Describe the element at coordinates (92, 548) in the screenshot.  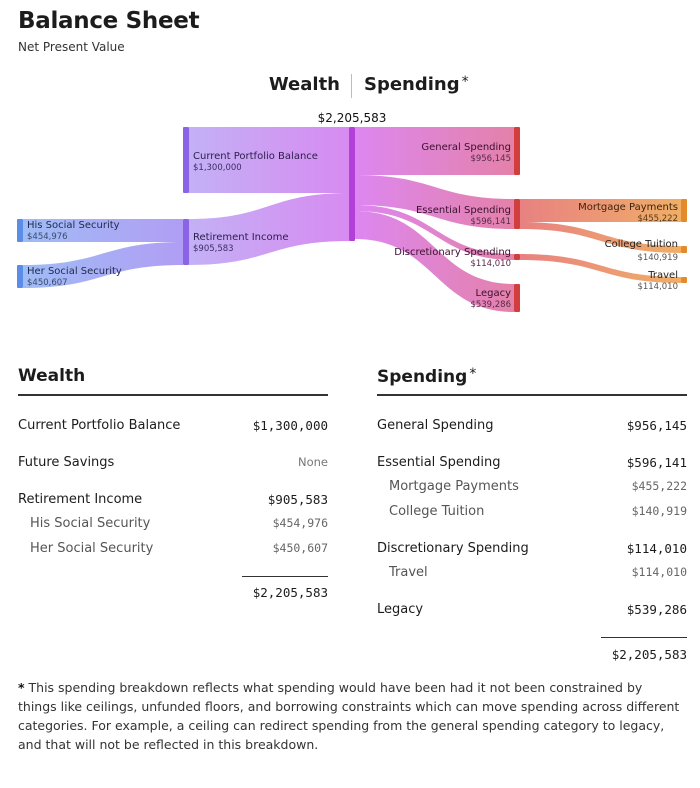
I see `row-label: Her Social Security` at that location.